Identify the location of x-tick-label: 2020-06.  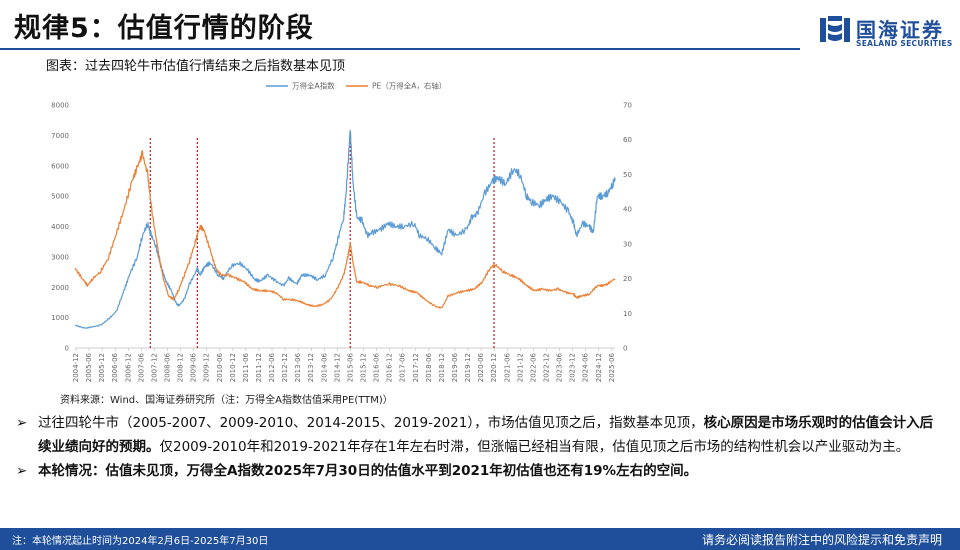
(481, 367).